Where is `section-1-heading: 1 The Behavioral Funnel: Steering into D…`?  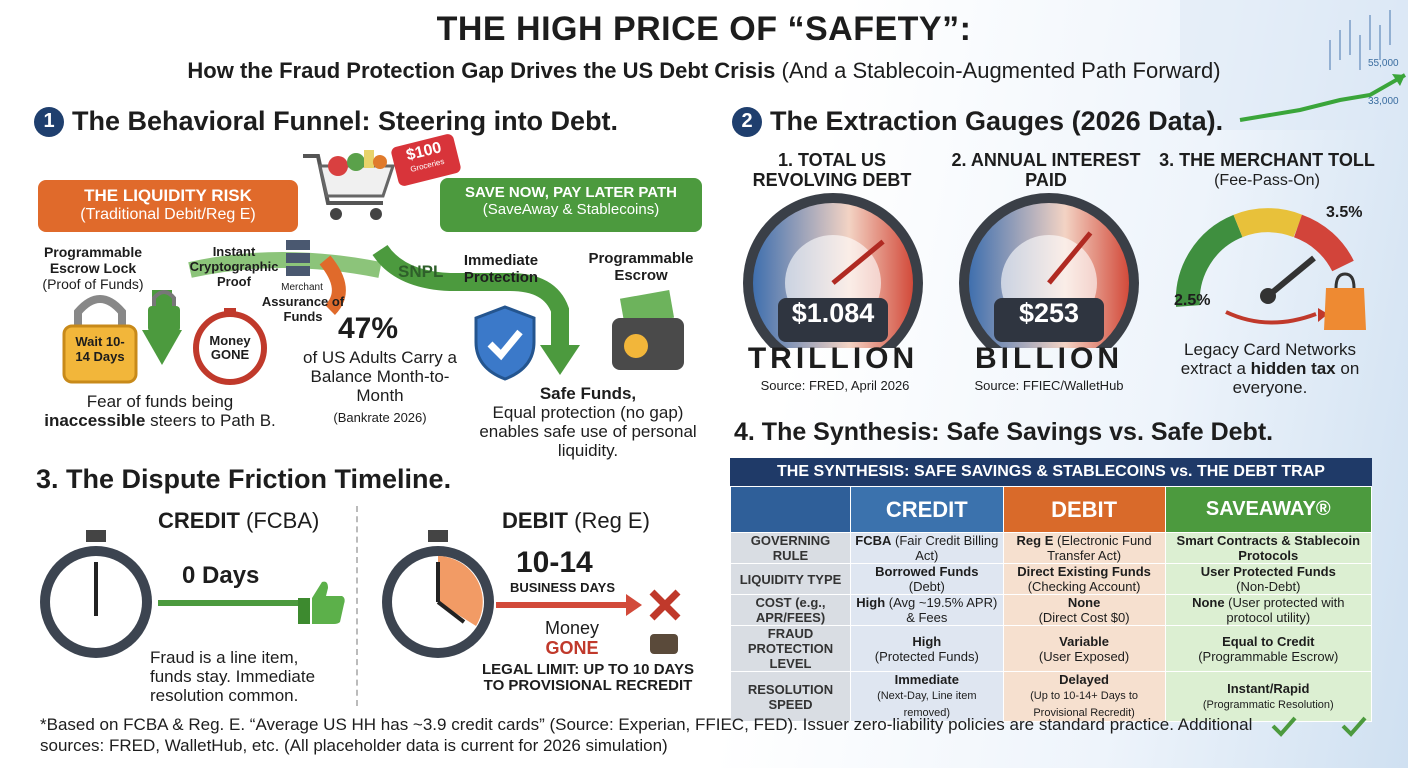
section-1-heading: 1 The Behavioral Funnel: Steering into D… is located at coordinates (326, 121).